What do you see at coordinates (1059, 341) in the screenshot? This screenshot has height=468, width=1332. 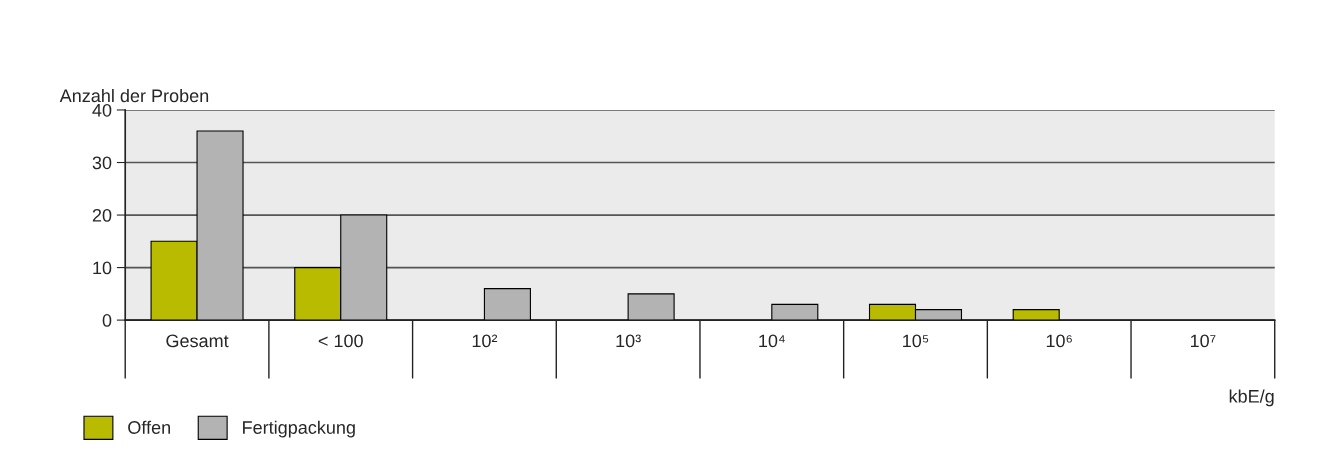 I see `x-tick-label: 10⁶` at bounding box center [1059, 341].